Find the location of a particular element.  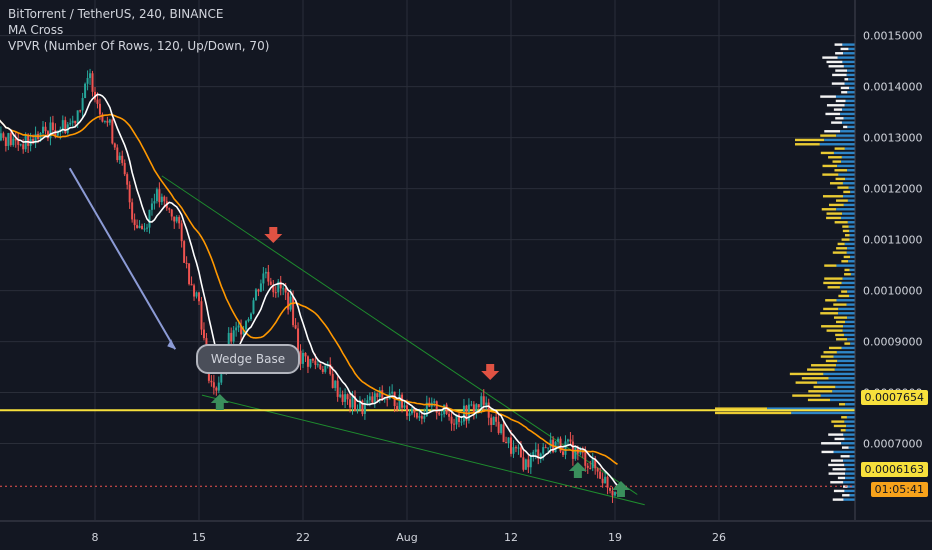

time-axis: 8 15 22 Aug 12 19 26 is located at coordinates (409, 537).